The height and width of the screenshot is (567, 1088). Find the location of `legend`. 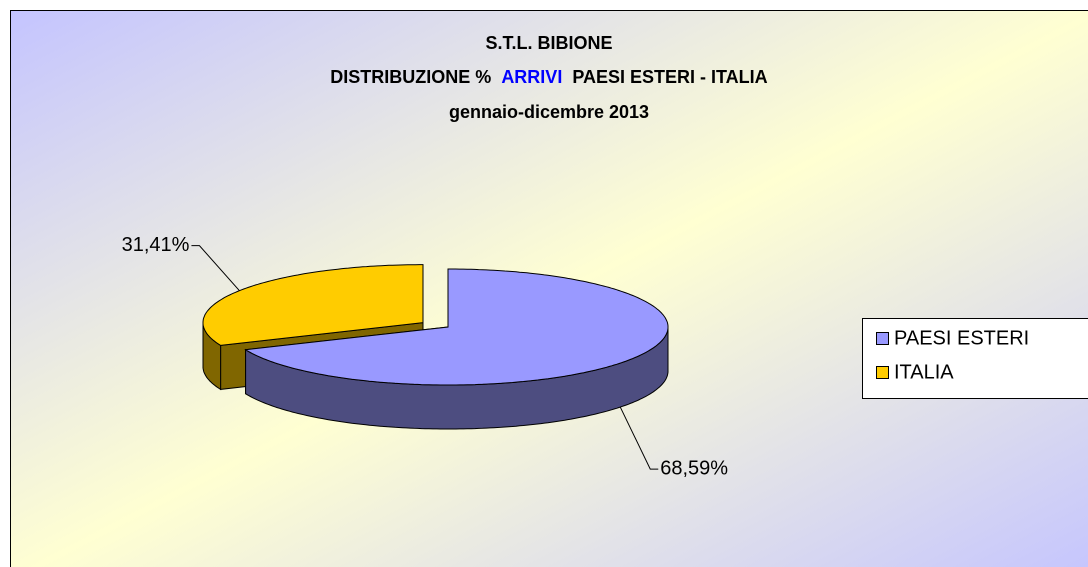

legend is located at coordinates (975, 358).